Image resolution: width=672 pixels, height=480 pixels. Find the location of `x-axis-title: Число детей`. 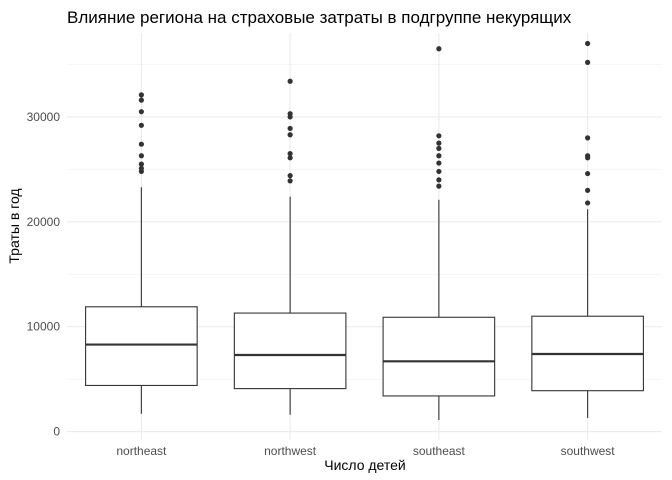

x-axis-title: Число детей is located at coordinates (365, 465).